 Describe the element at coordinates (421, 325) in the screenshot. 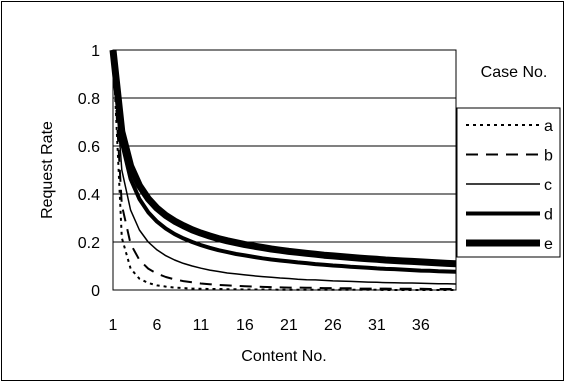

I see `x-tick-label: 36` at that location.